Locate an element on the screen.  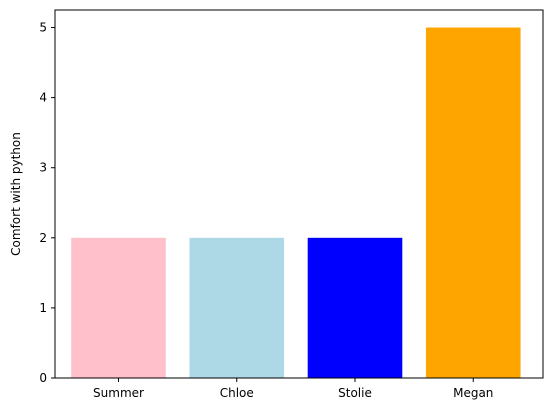
y-tick-label: 1 is located at coordinates (43, 308).